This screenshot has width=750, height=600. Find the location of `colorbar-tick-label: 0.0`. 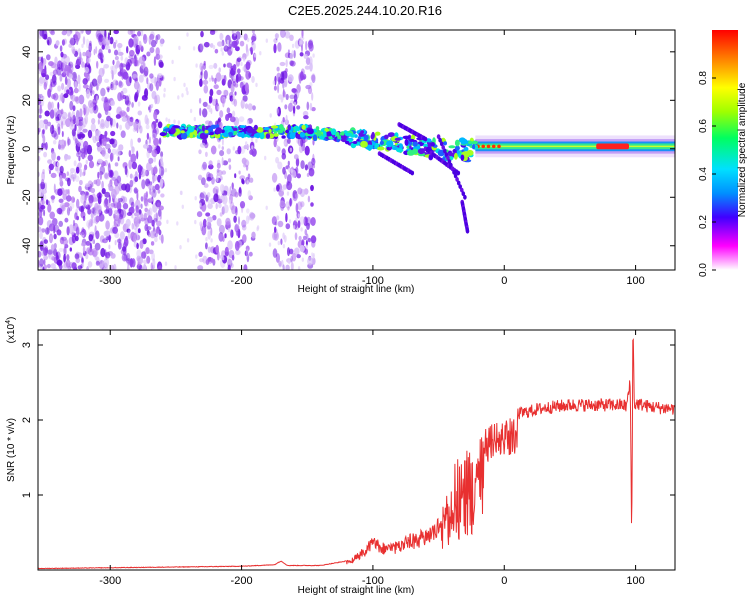

colorbar-tick-label: 0.0 is located at coordinates (703, 270).